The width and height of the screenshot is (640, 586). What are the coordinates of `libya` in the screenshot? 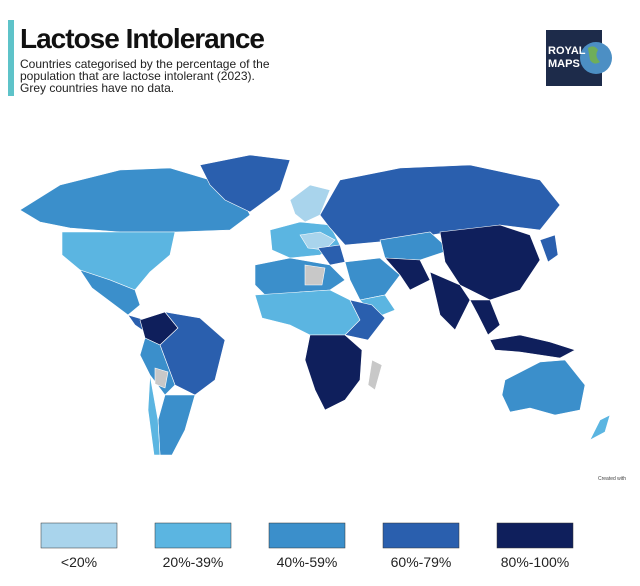 It's located at (315, 275).